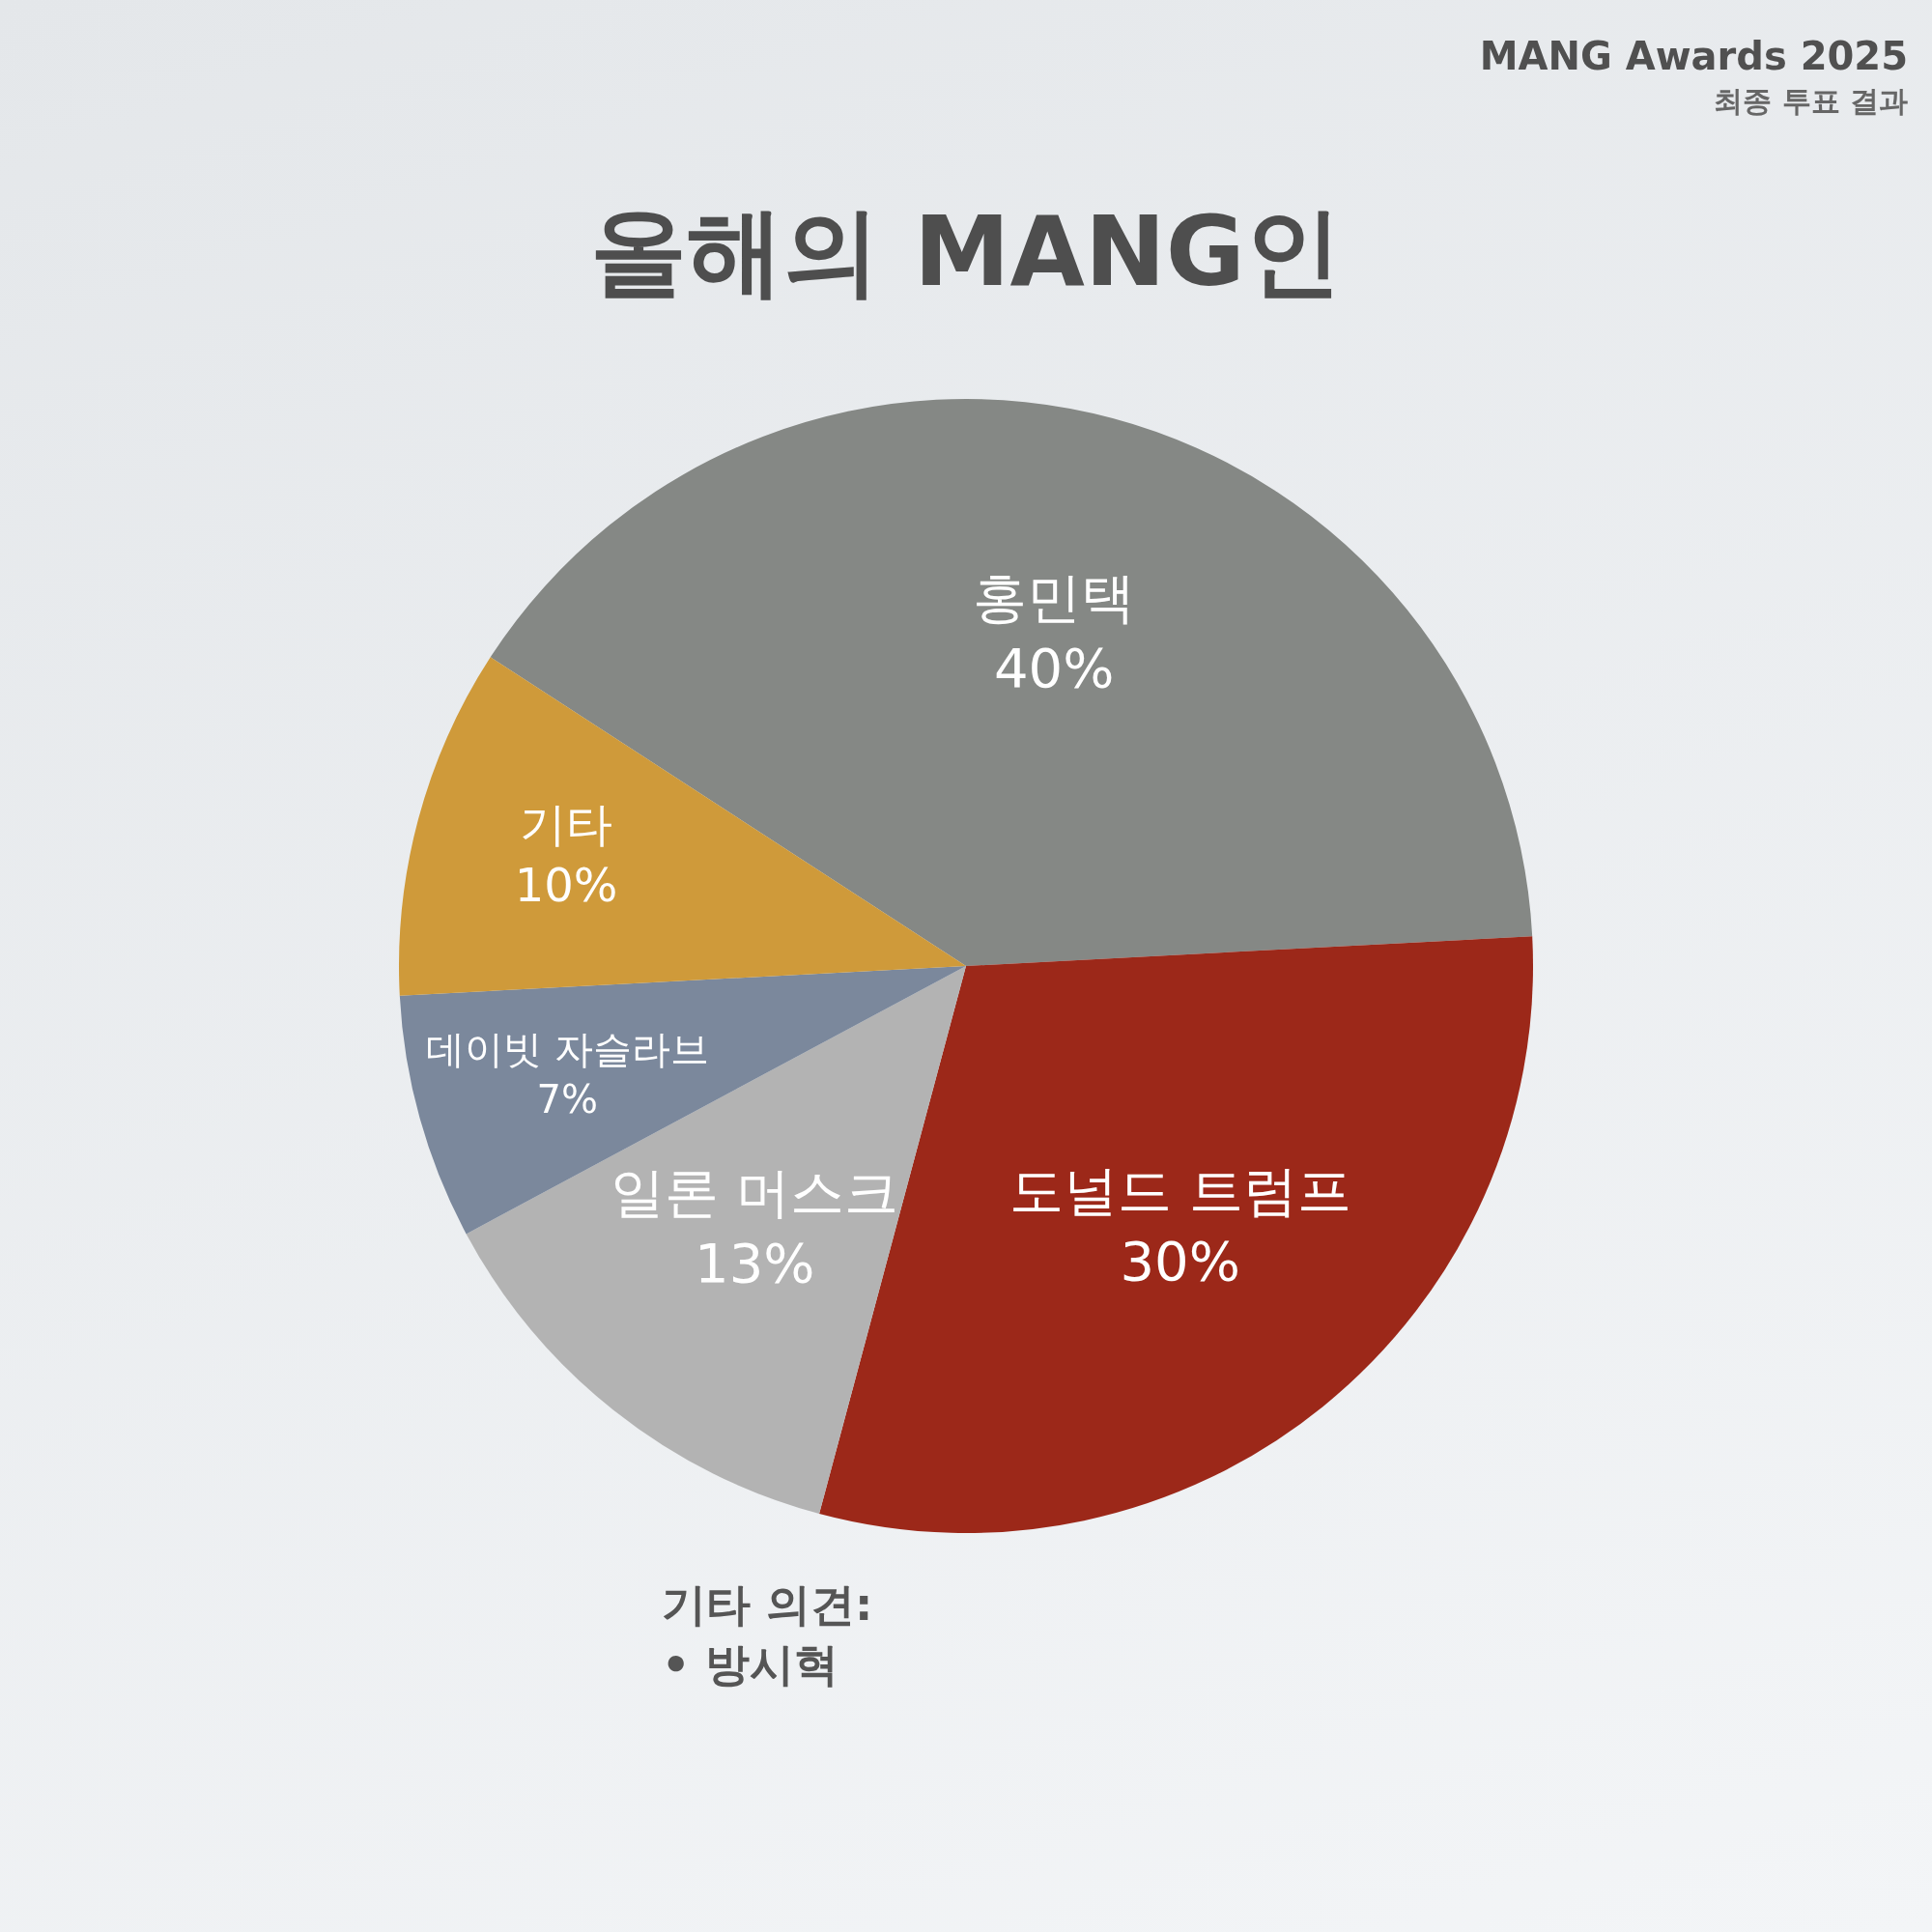 This screenshot has height=1932, width=1932. Describe the element at coordinates (755, 1262) in the screenshot. I see `data-label: 13%` at that location.